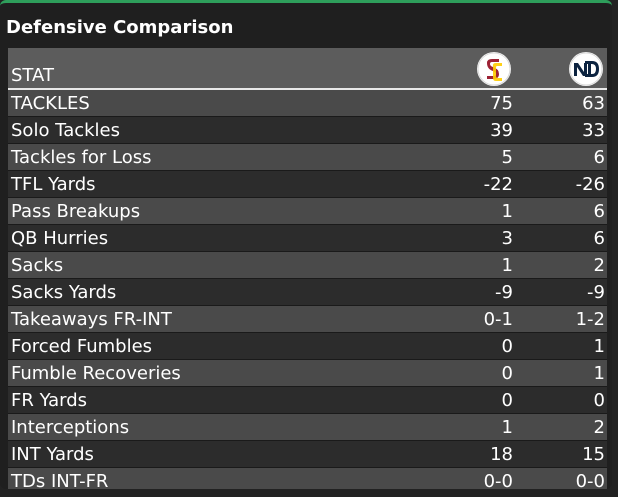 The width and height of the screenshot is (618, 497). What do you see at coordinates (501, 130) in the screenshot?
I see `usc-value: 39` at bounding box center [501, 130].